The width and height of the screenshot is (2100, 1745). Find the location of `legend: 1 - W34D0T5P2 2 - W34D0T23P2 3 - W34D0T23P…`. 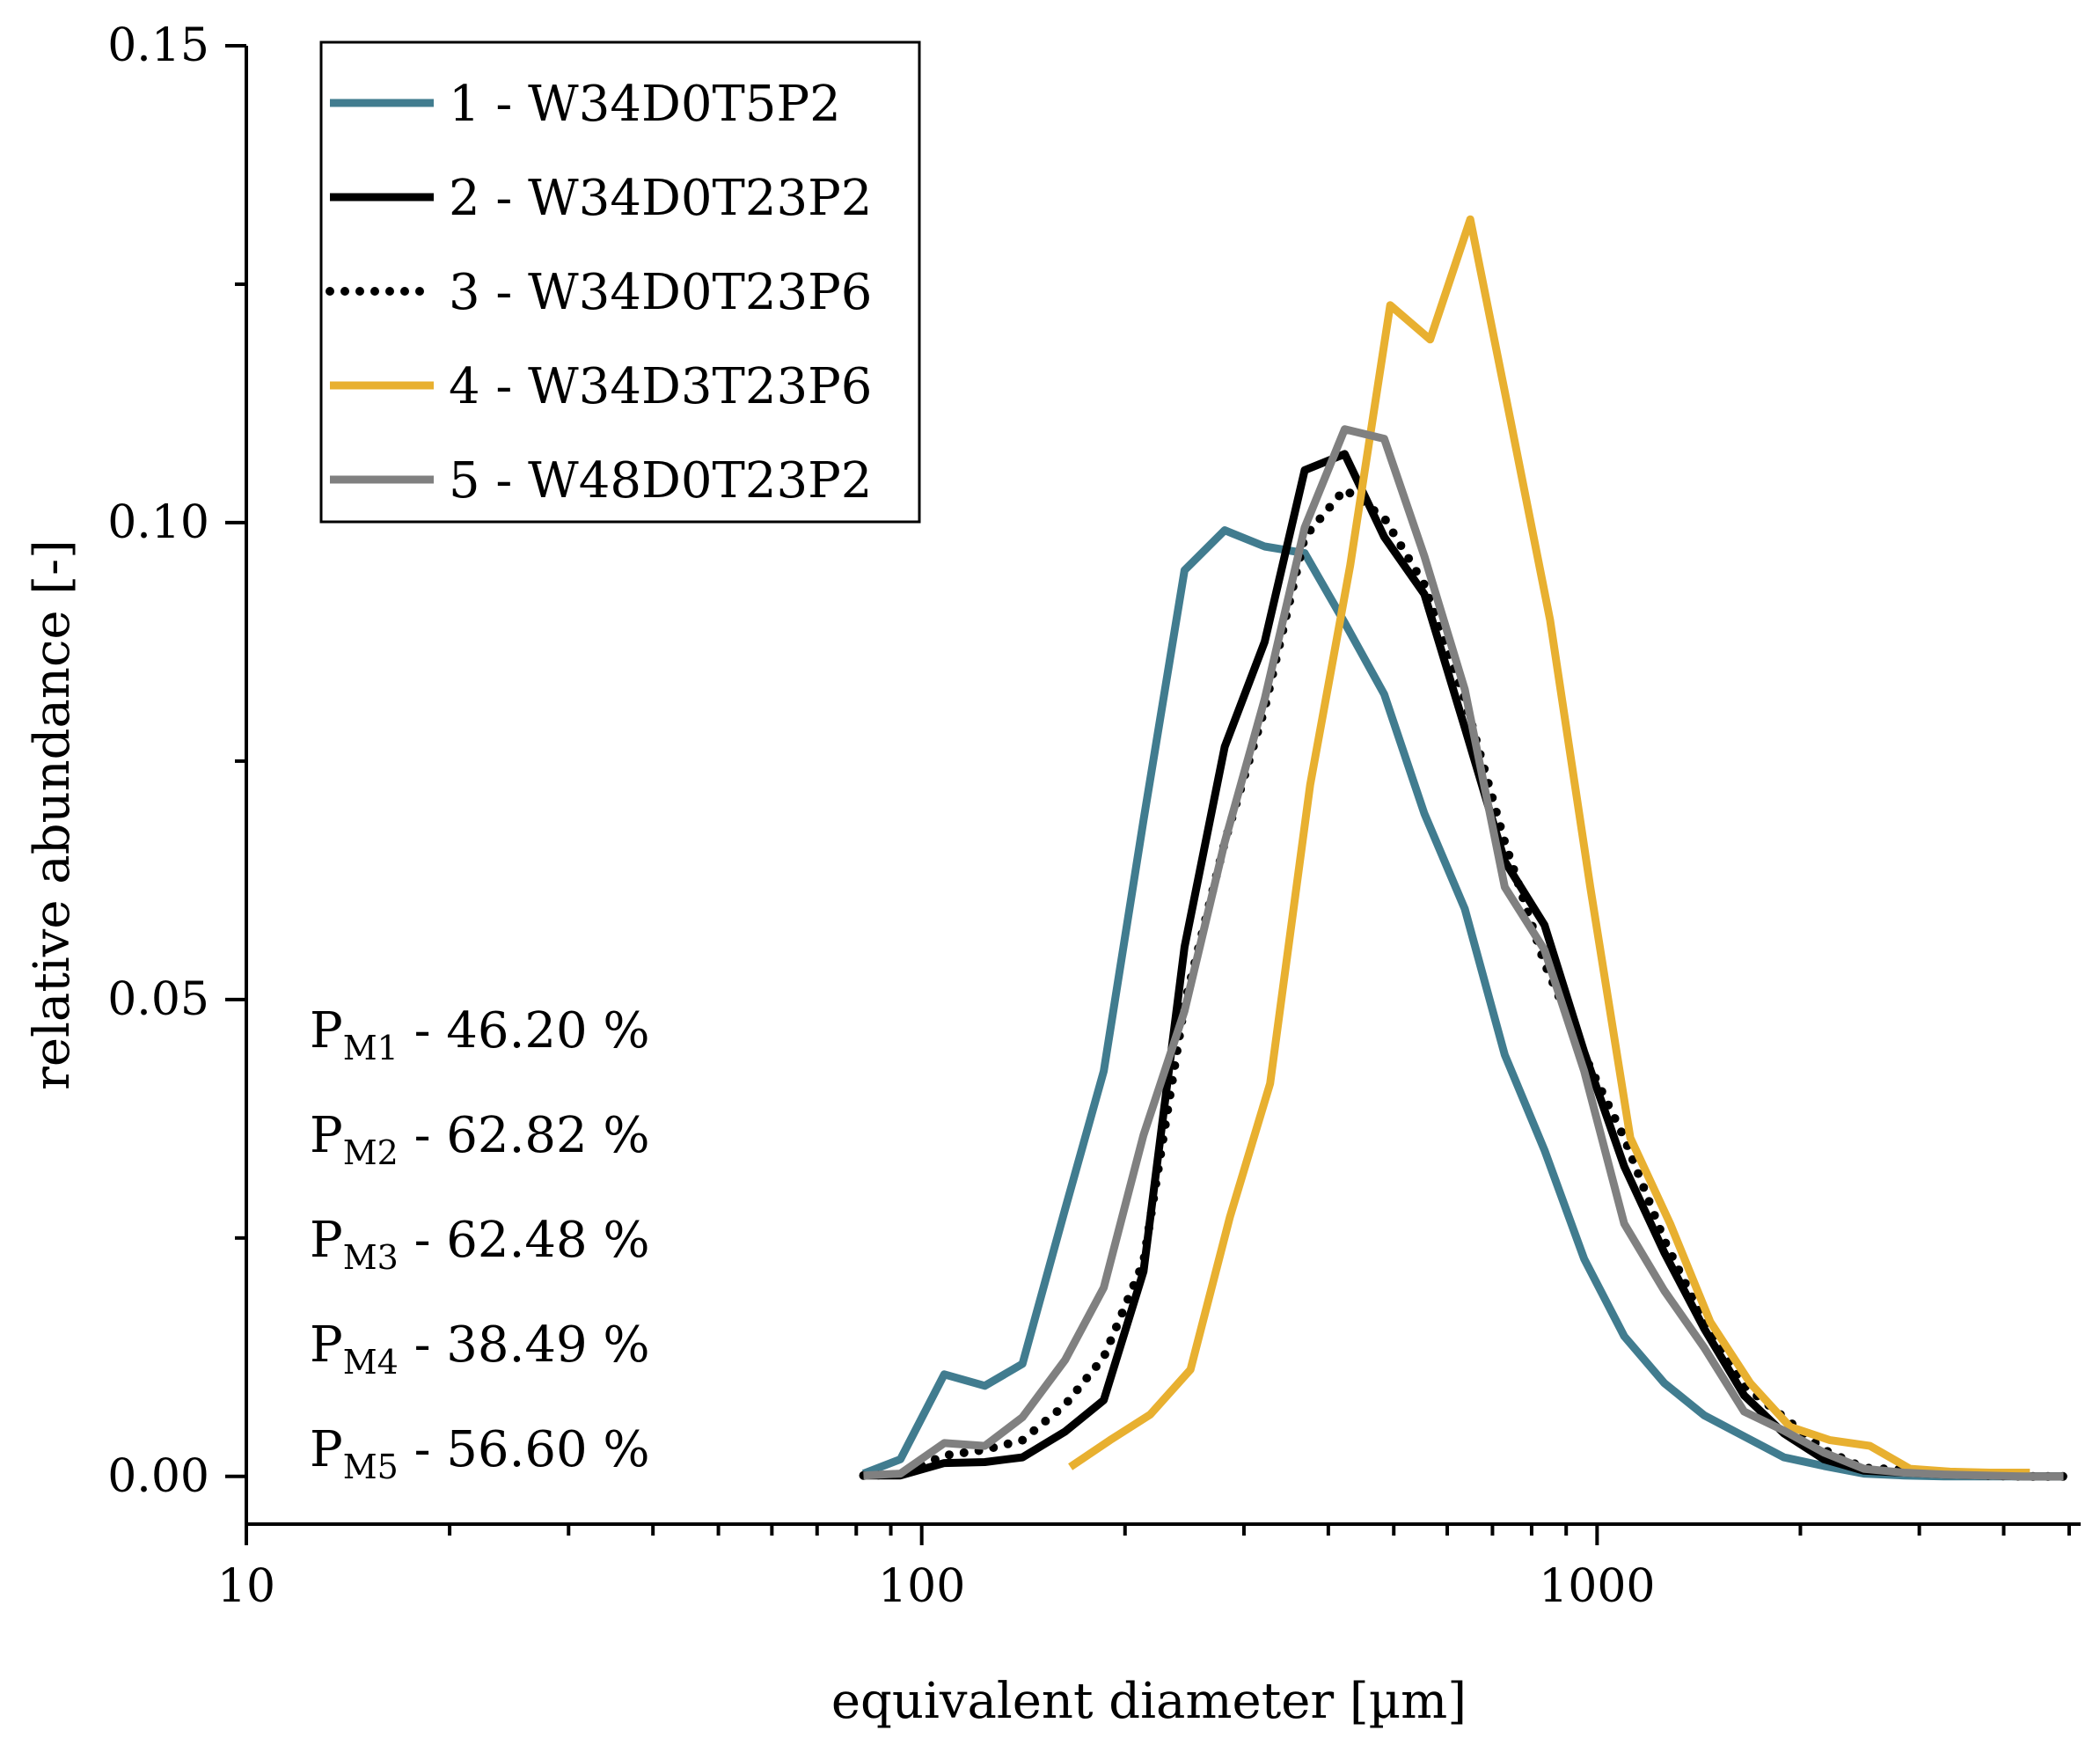

legend: 1 - W34D0T5P2 2 - W34D0T23P2 3 - W34D0T23P… is located at coordinates (620, 282).